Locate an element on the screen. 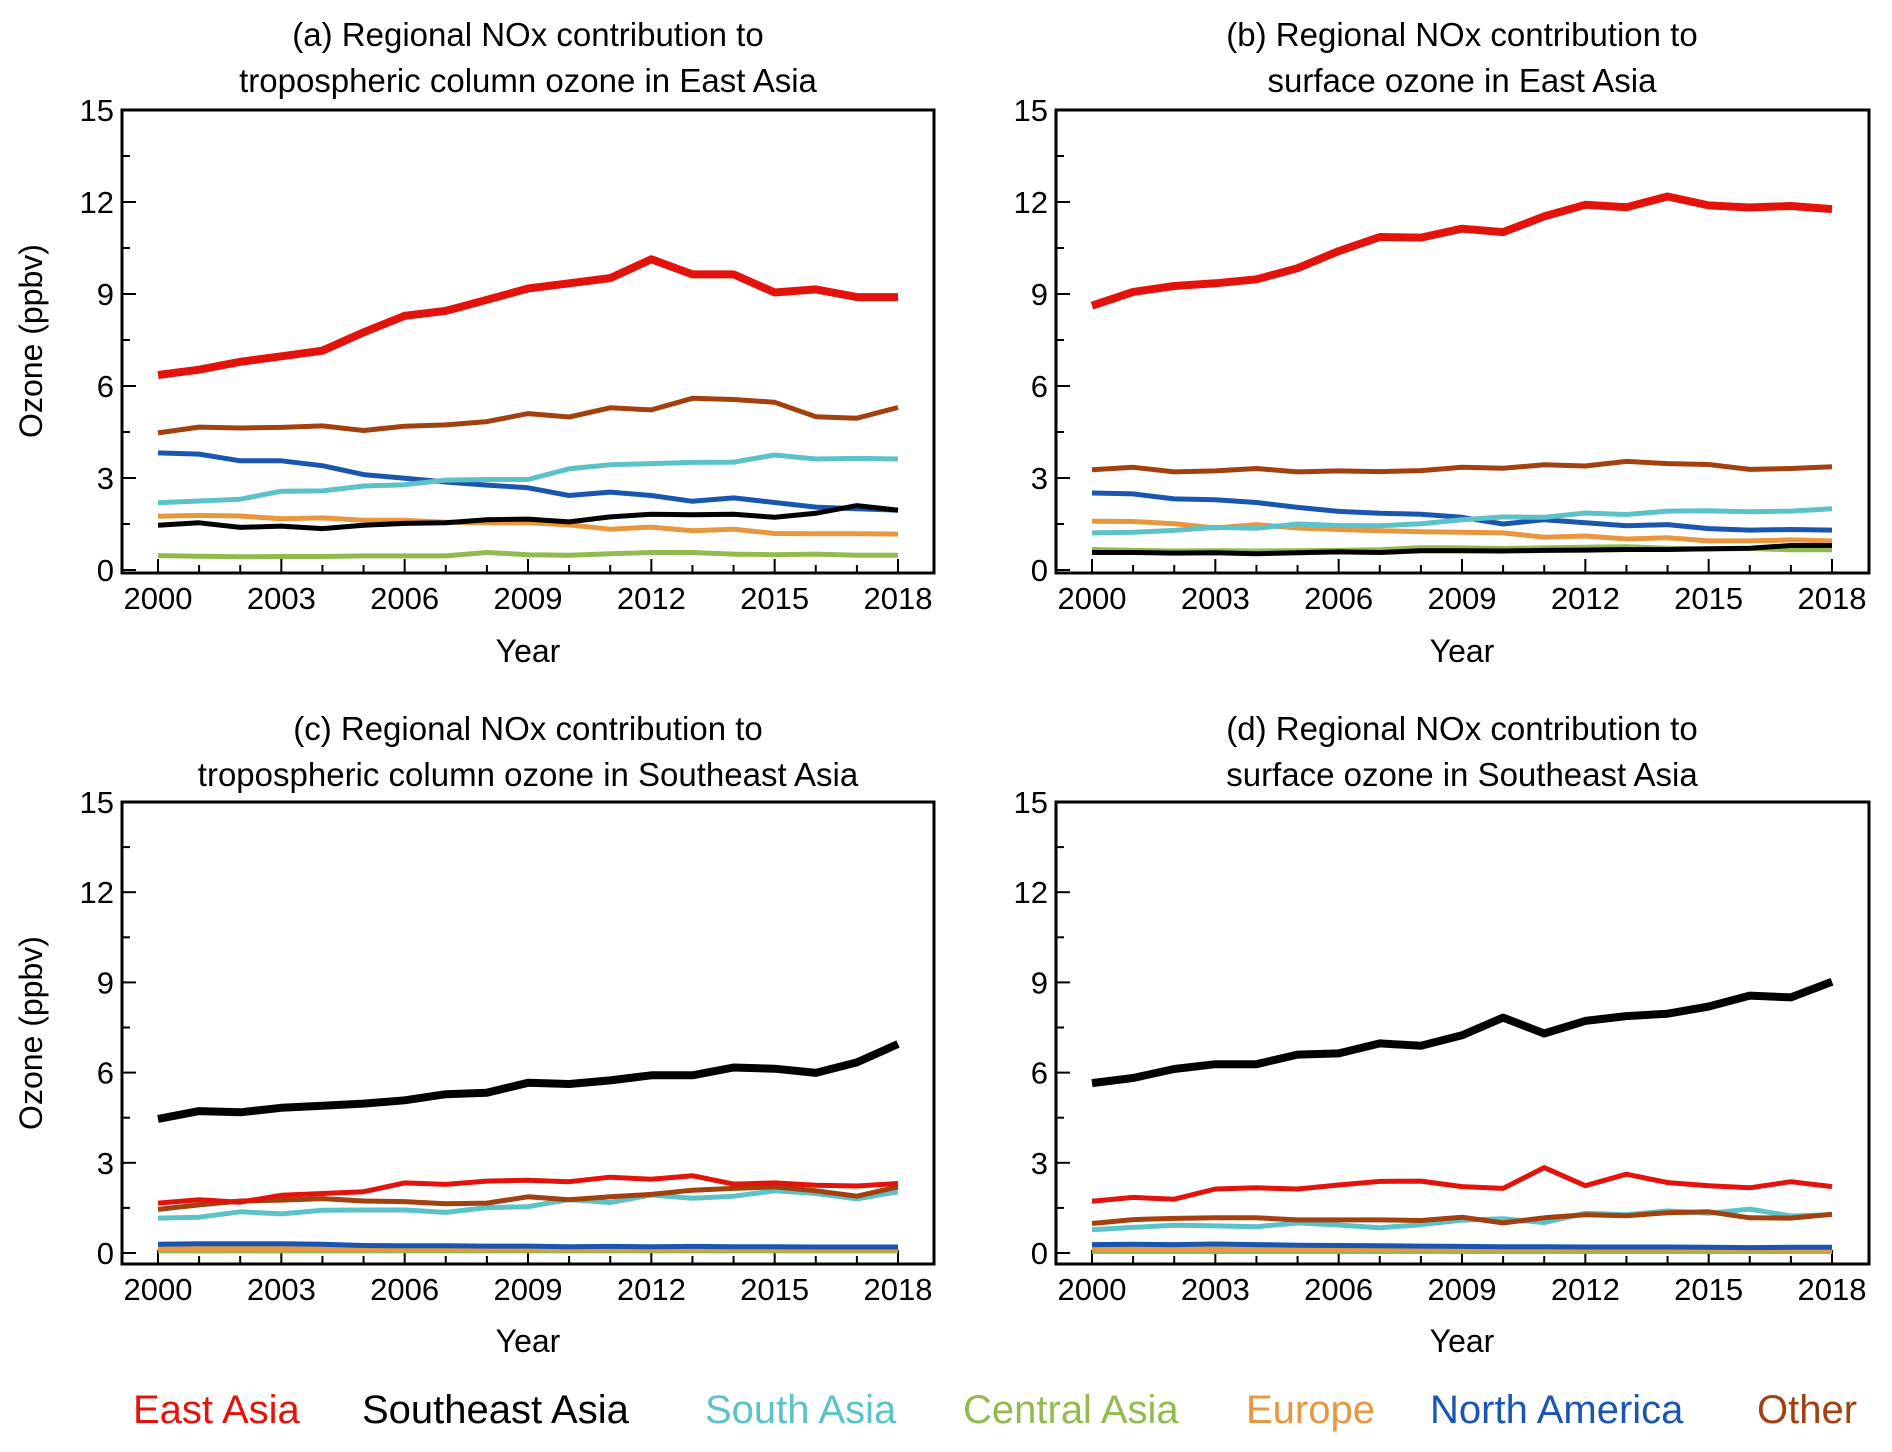  panel-a-title-line2: tropospheric column ozone in East Asia is located at coordinates (528, 80).